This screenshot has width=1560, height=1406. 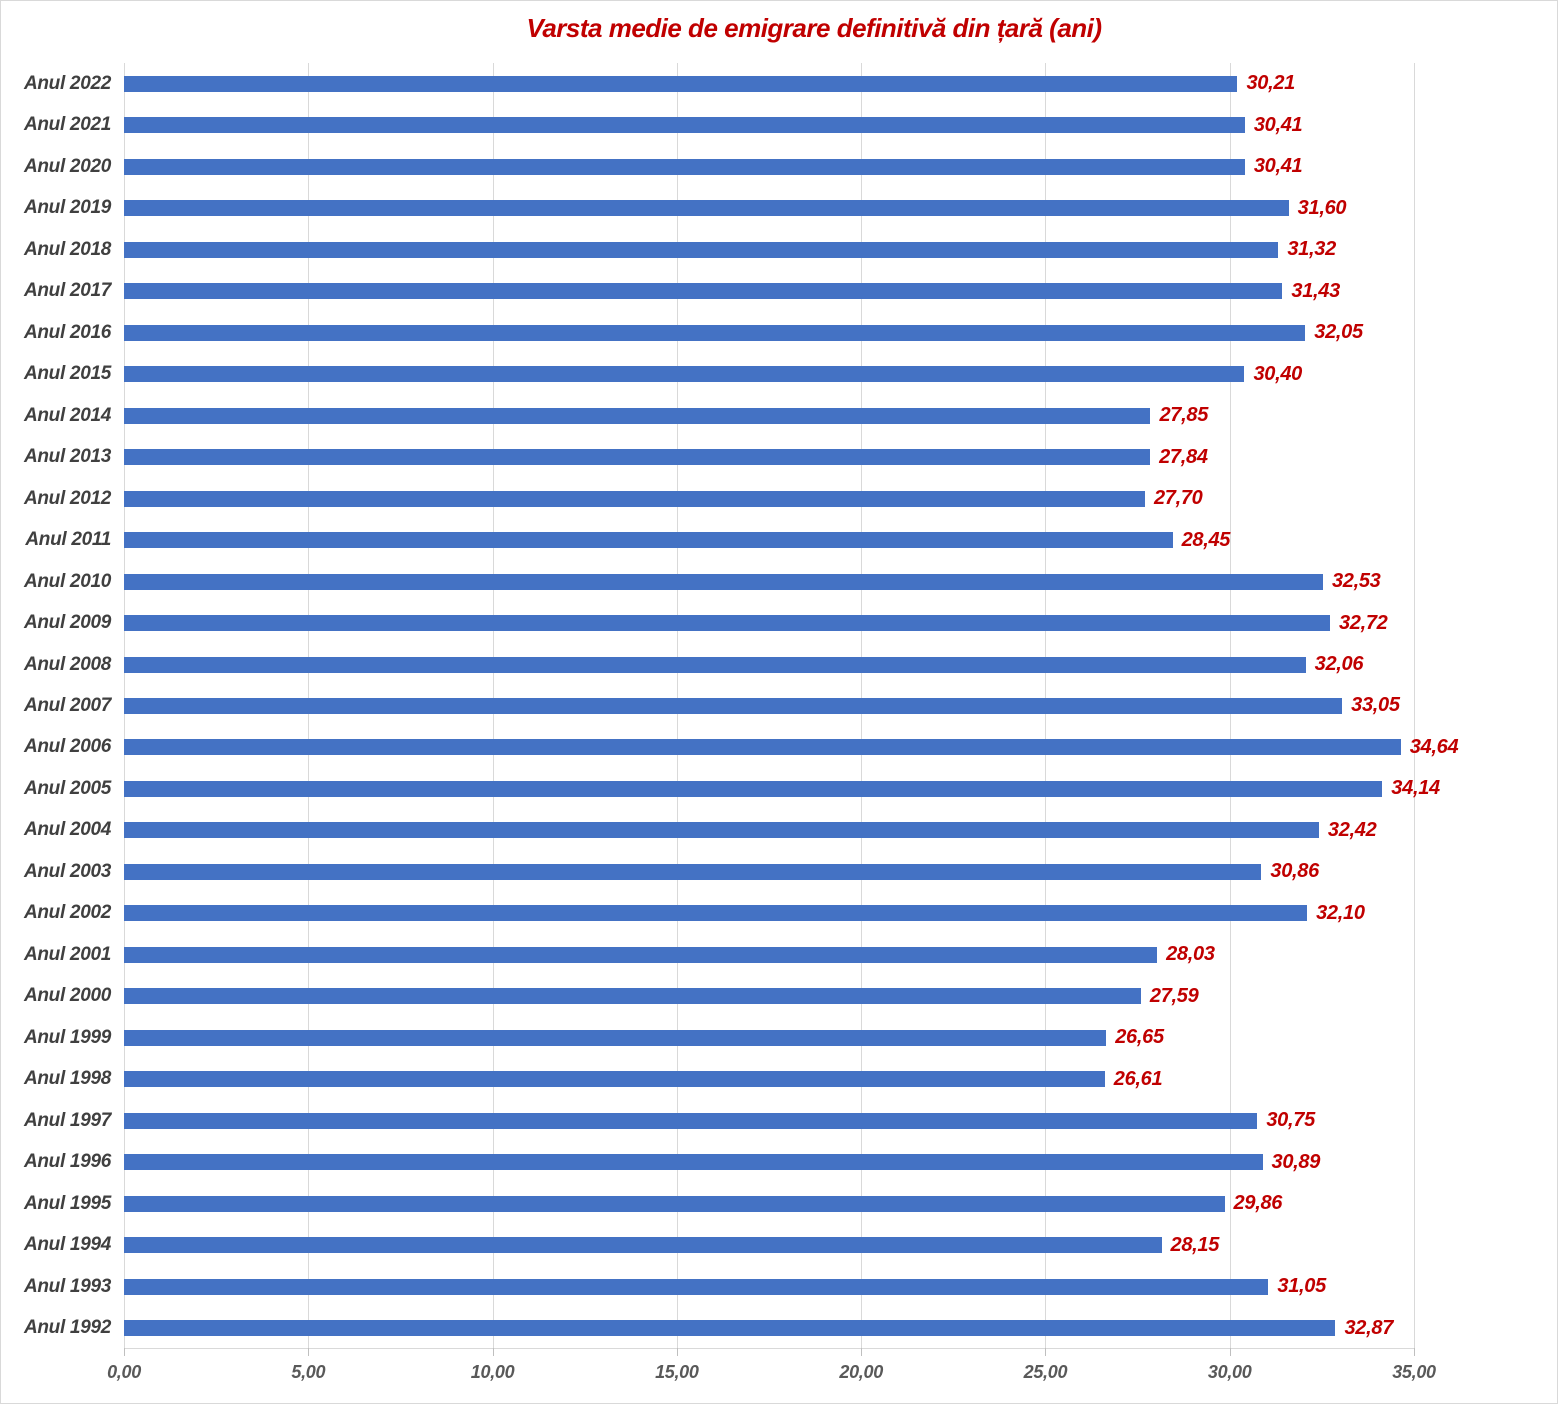 I want to click on bar-row: Anul 1999 26,65, so click(x=719, y=1037).